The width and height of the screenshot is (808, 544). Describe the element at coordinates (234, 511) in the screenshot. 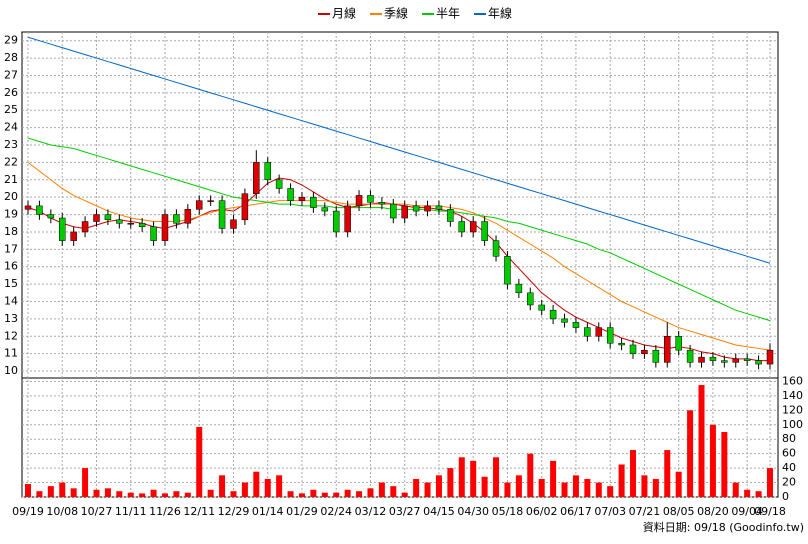

I see `x-tick-label: 12/29` at that location.